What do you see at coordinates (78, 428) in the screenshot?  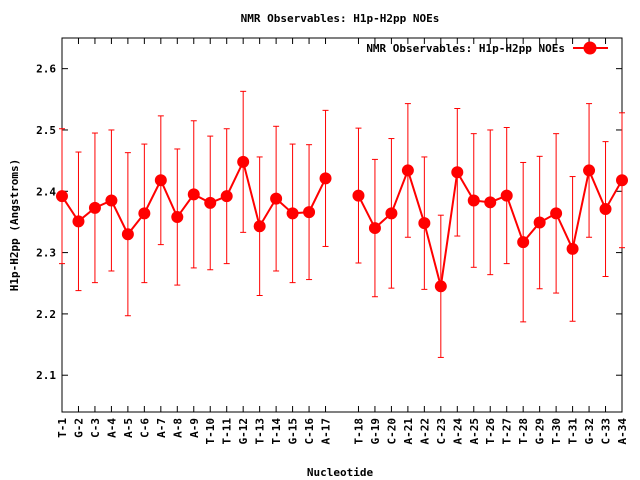 I see `x-tick-label: G-2` at bounding box center [78, 428].